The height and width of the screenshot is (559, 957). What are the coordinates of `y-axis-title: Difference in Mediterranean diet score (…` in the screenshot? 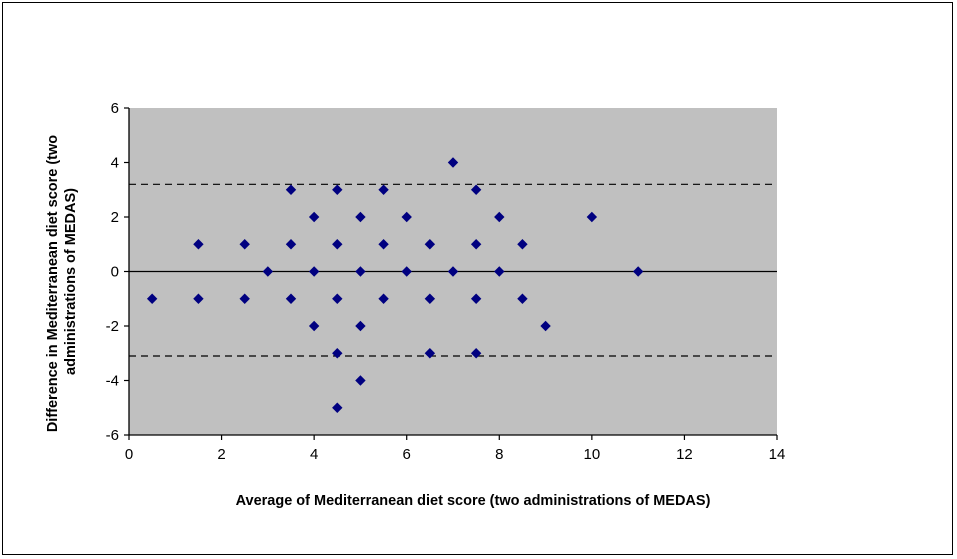 It's located at (62, 281).